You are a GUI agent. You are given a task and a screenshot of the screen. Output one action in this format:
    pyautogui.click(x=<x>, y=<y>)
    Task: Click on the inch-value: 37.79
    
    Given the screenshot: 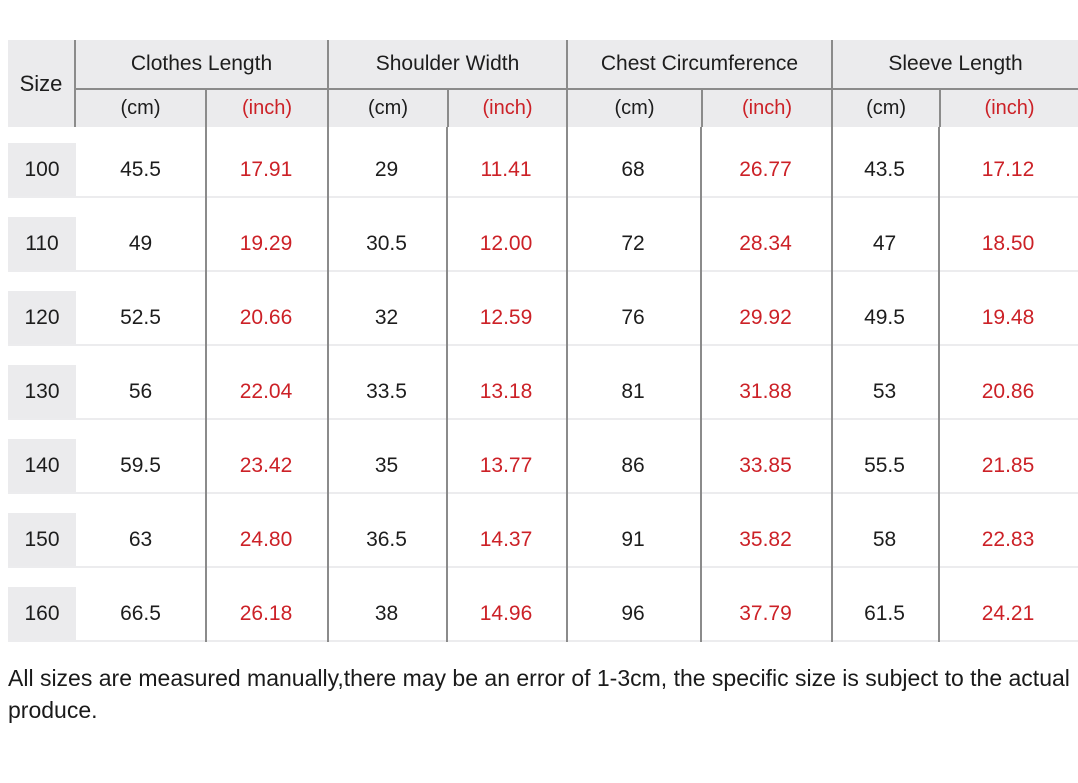 What is the action you would take?
    pyautogui.click(x=765, y=613)
    